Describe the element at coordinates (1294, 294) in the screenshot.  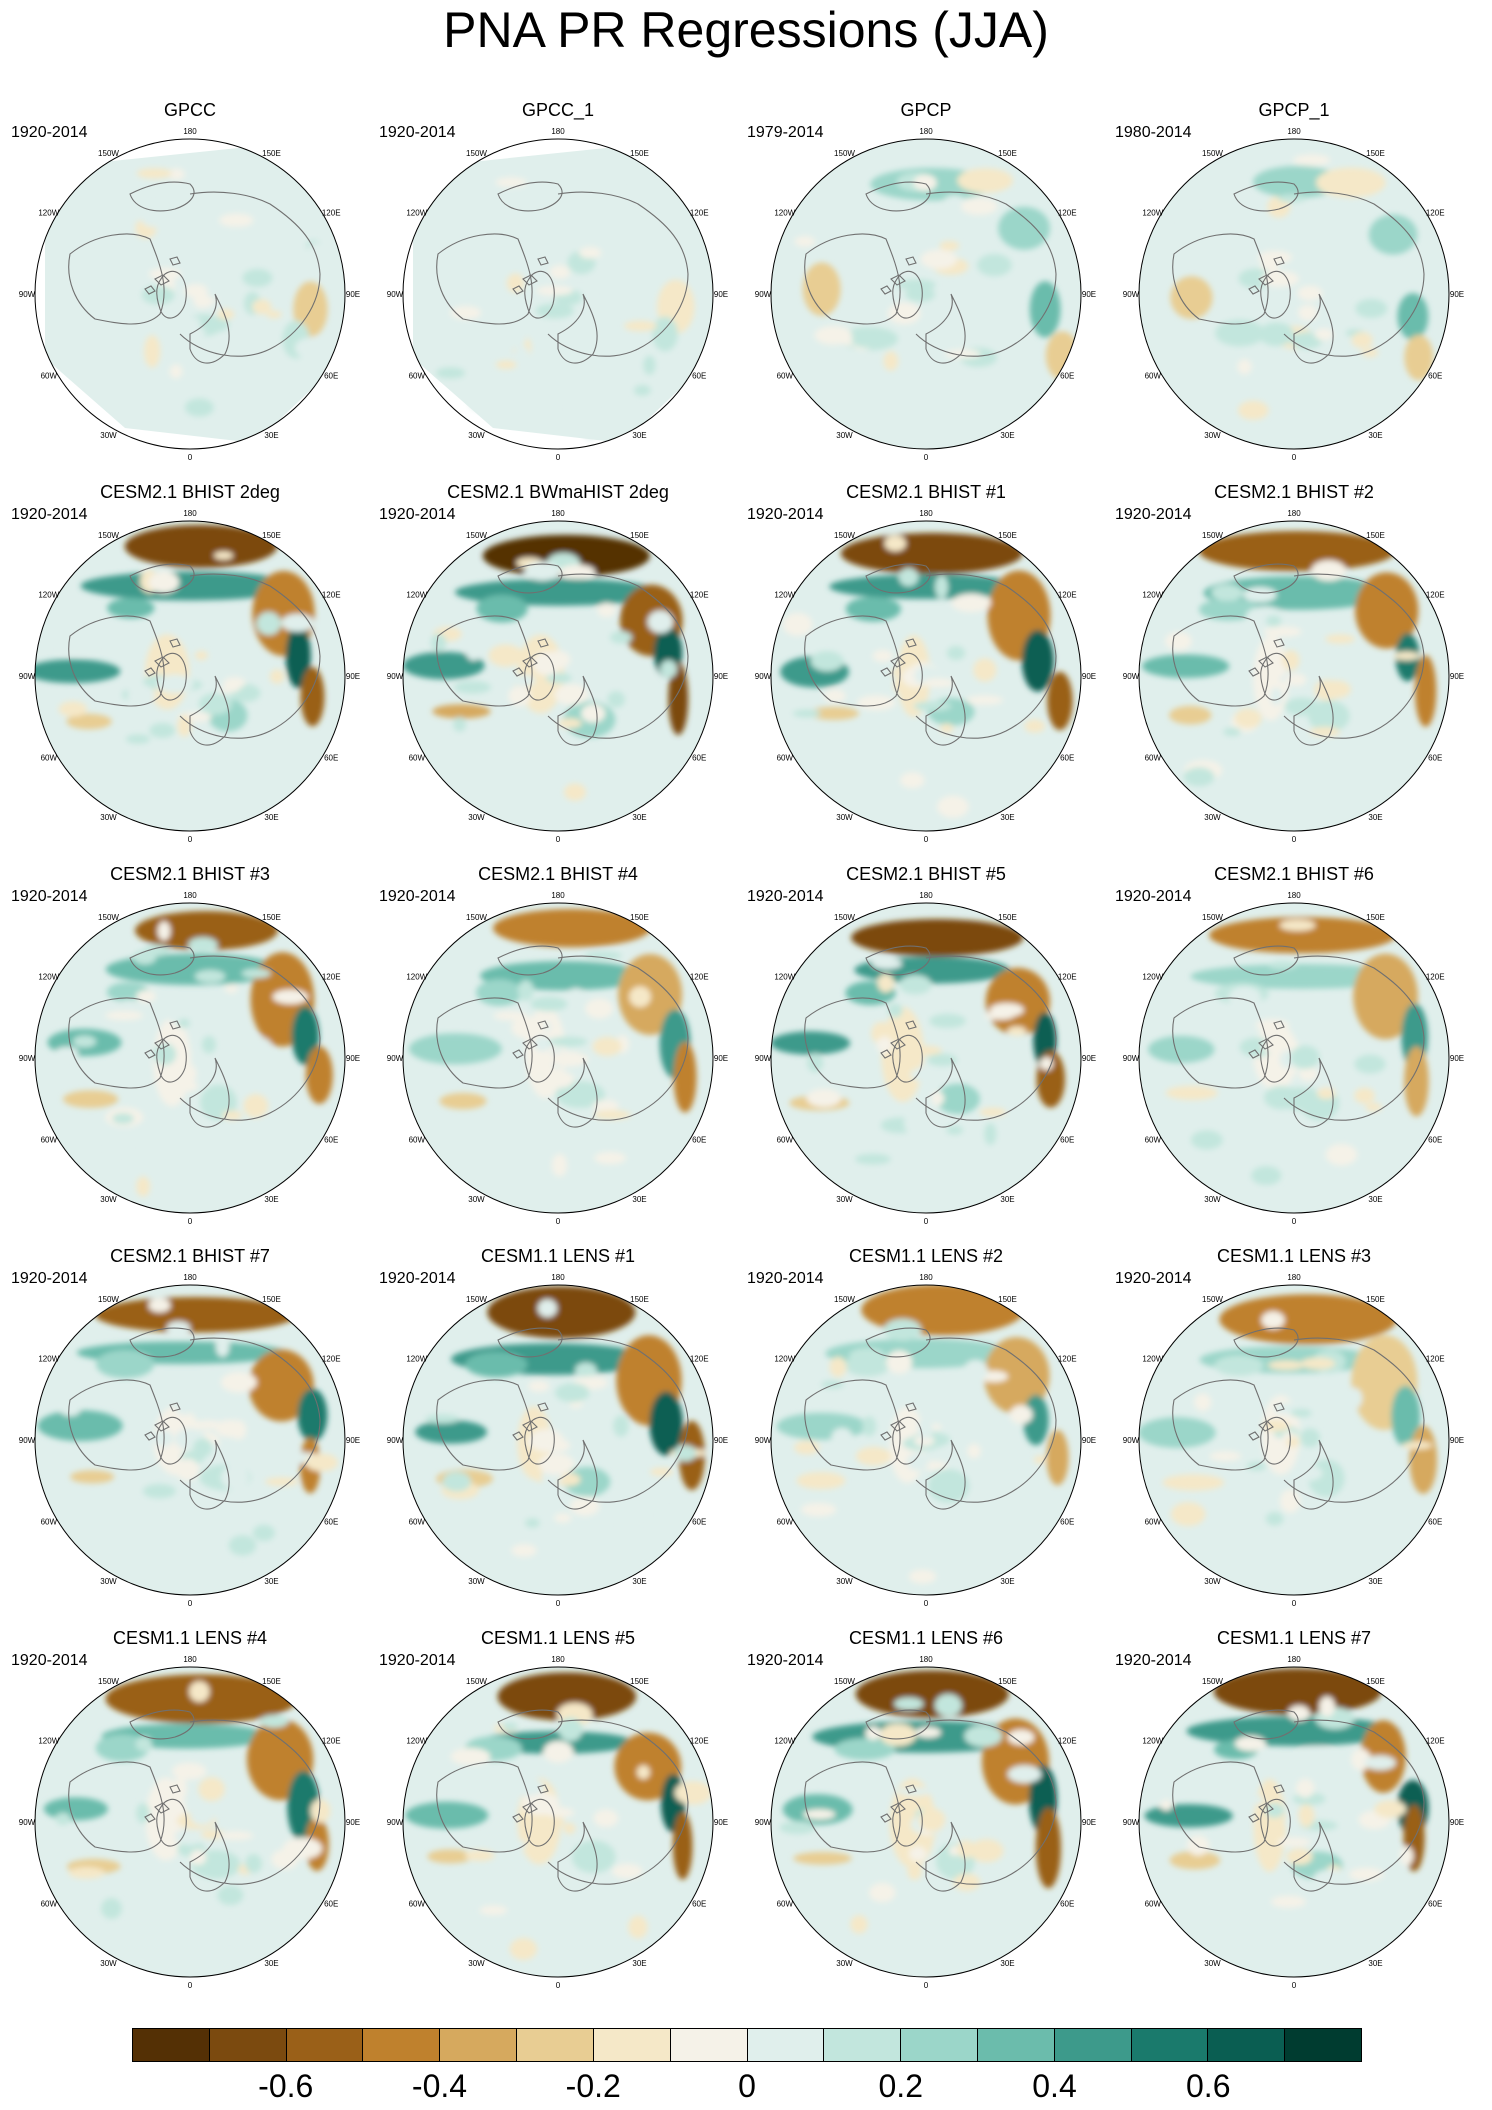
I see `field-layer` at that location.